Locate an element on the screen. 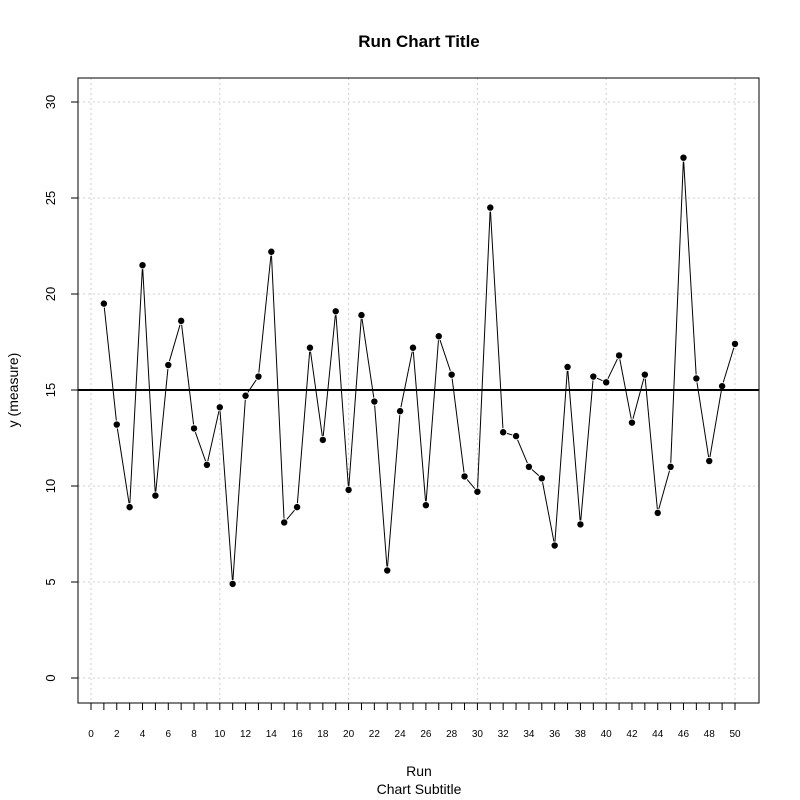 The height and width of the screenshot is (800, 800). x-tick-label: 30 is located at coordinates (478, 734).